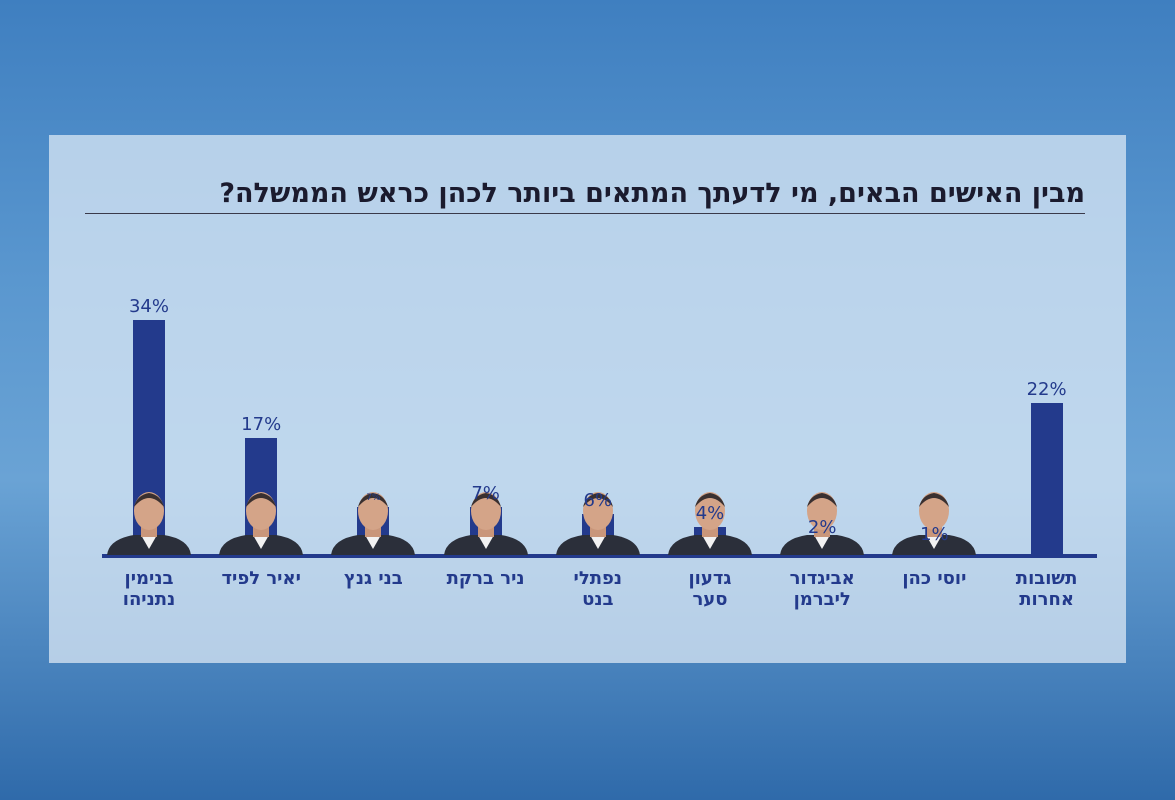 This screenshot has height=800, width=1175. Describe the element at coordinates (149, 589) in the screenshot. I see `category-label: בנימין נתניהו` at that location.